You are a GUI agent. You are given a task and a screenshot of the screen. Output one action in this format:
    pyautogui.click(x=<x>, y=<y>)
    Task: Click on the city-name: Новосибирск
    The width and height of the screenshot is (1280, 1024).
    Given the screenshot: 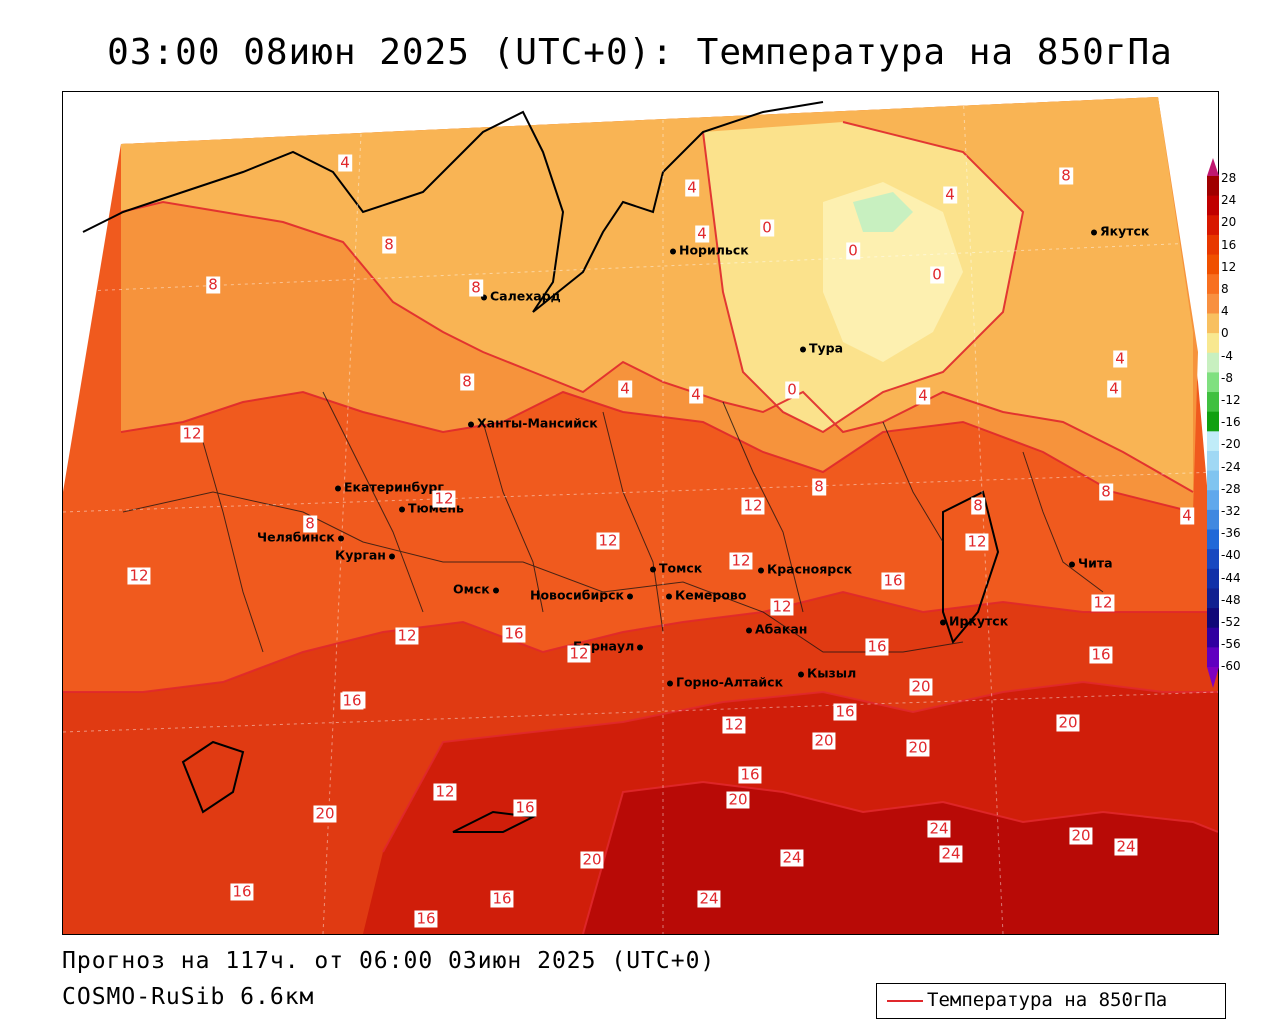 What is the action you would take?
    pyautogui.click(x=577, y=595)
    